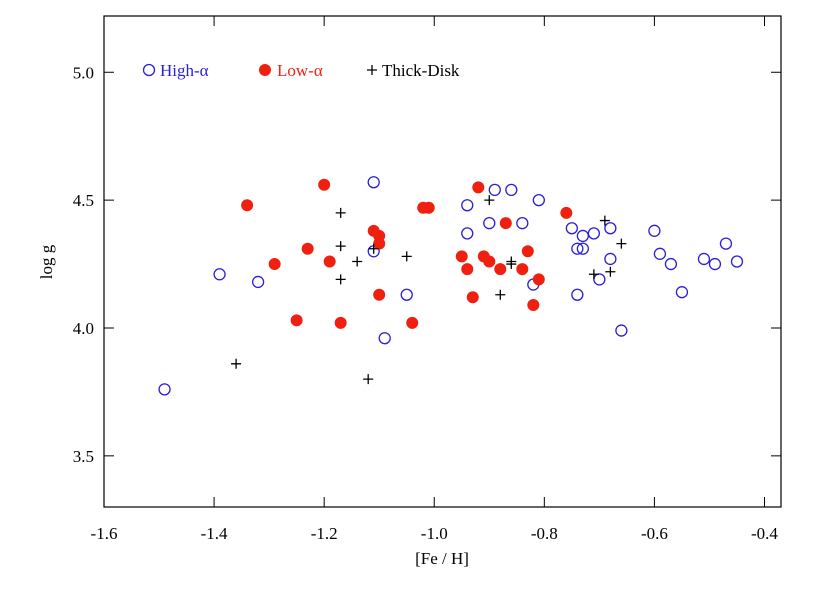 The width and height of the screenshot is (827, 596). Describe the element at coordinates (83, 72) in the screenshot. I see `y-tick-label: 5.0` at that location.